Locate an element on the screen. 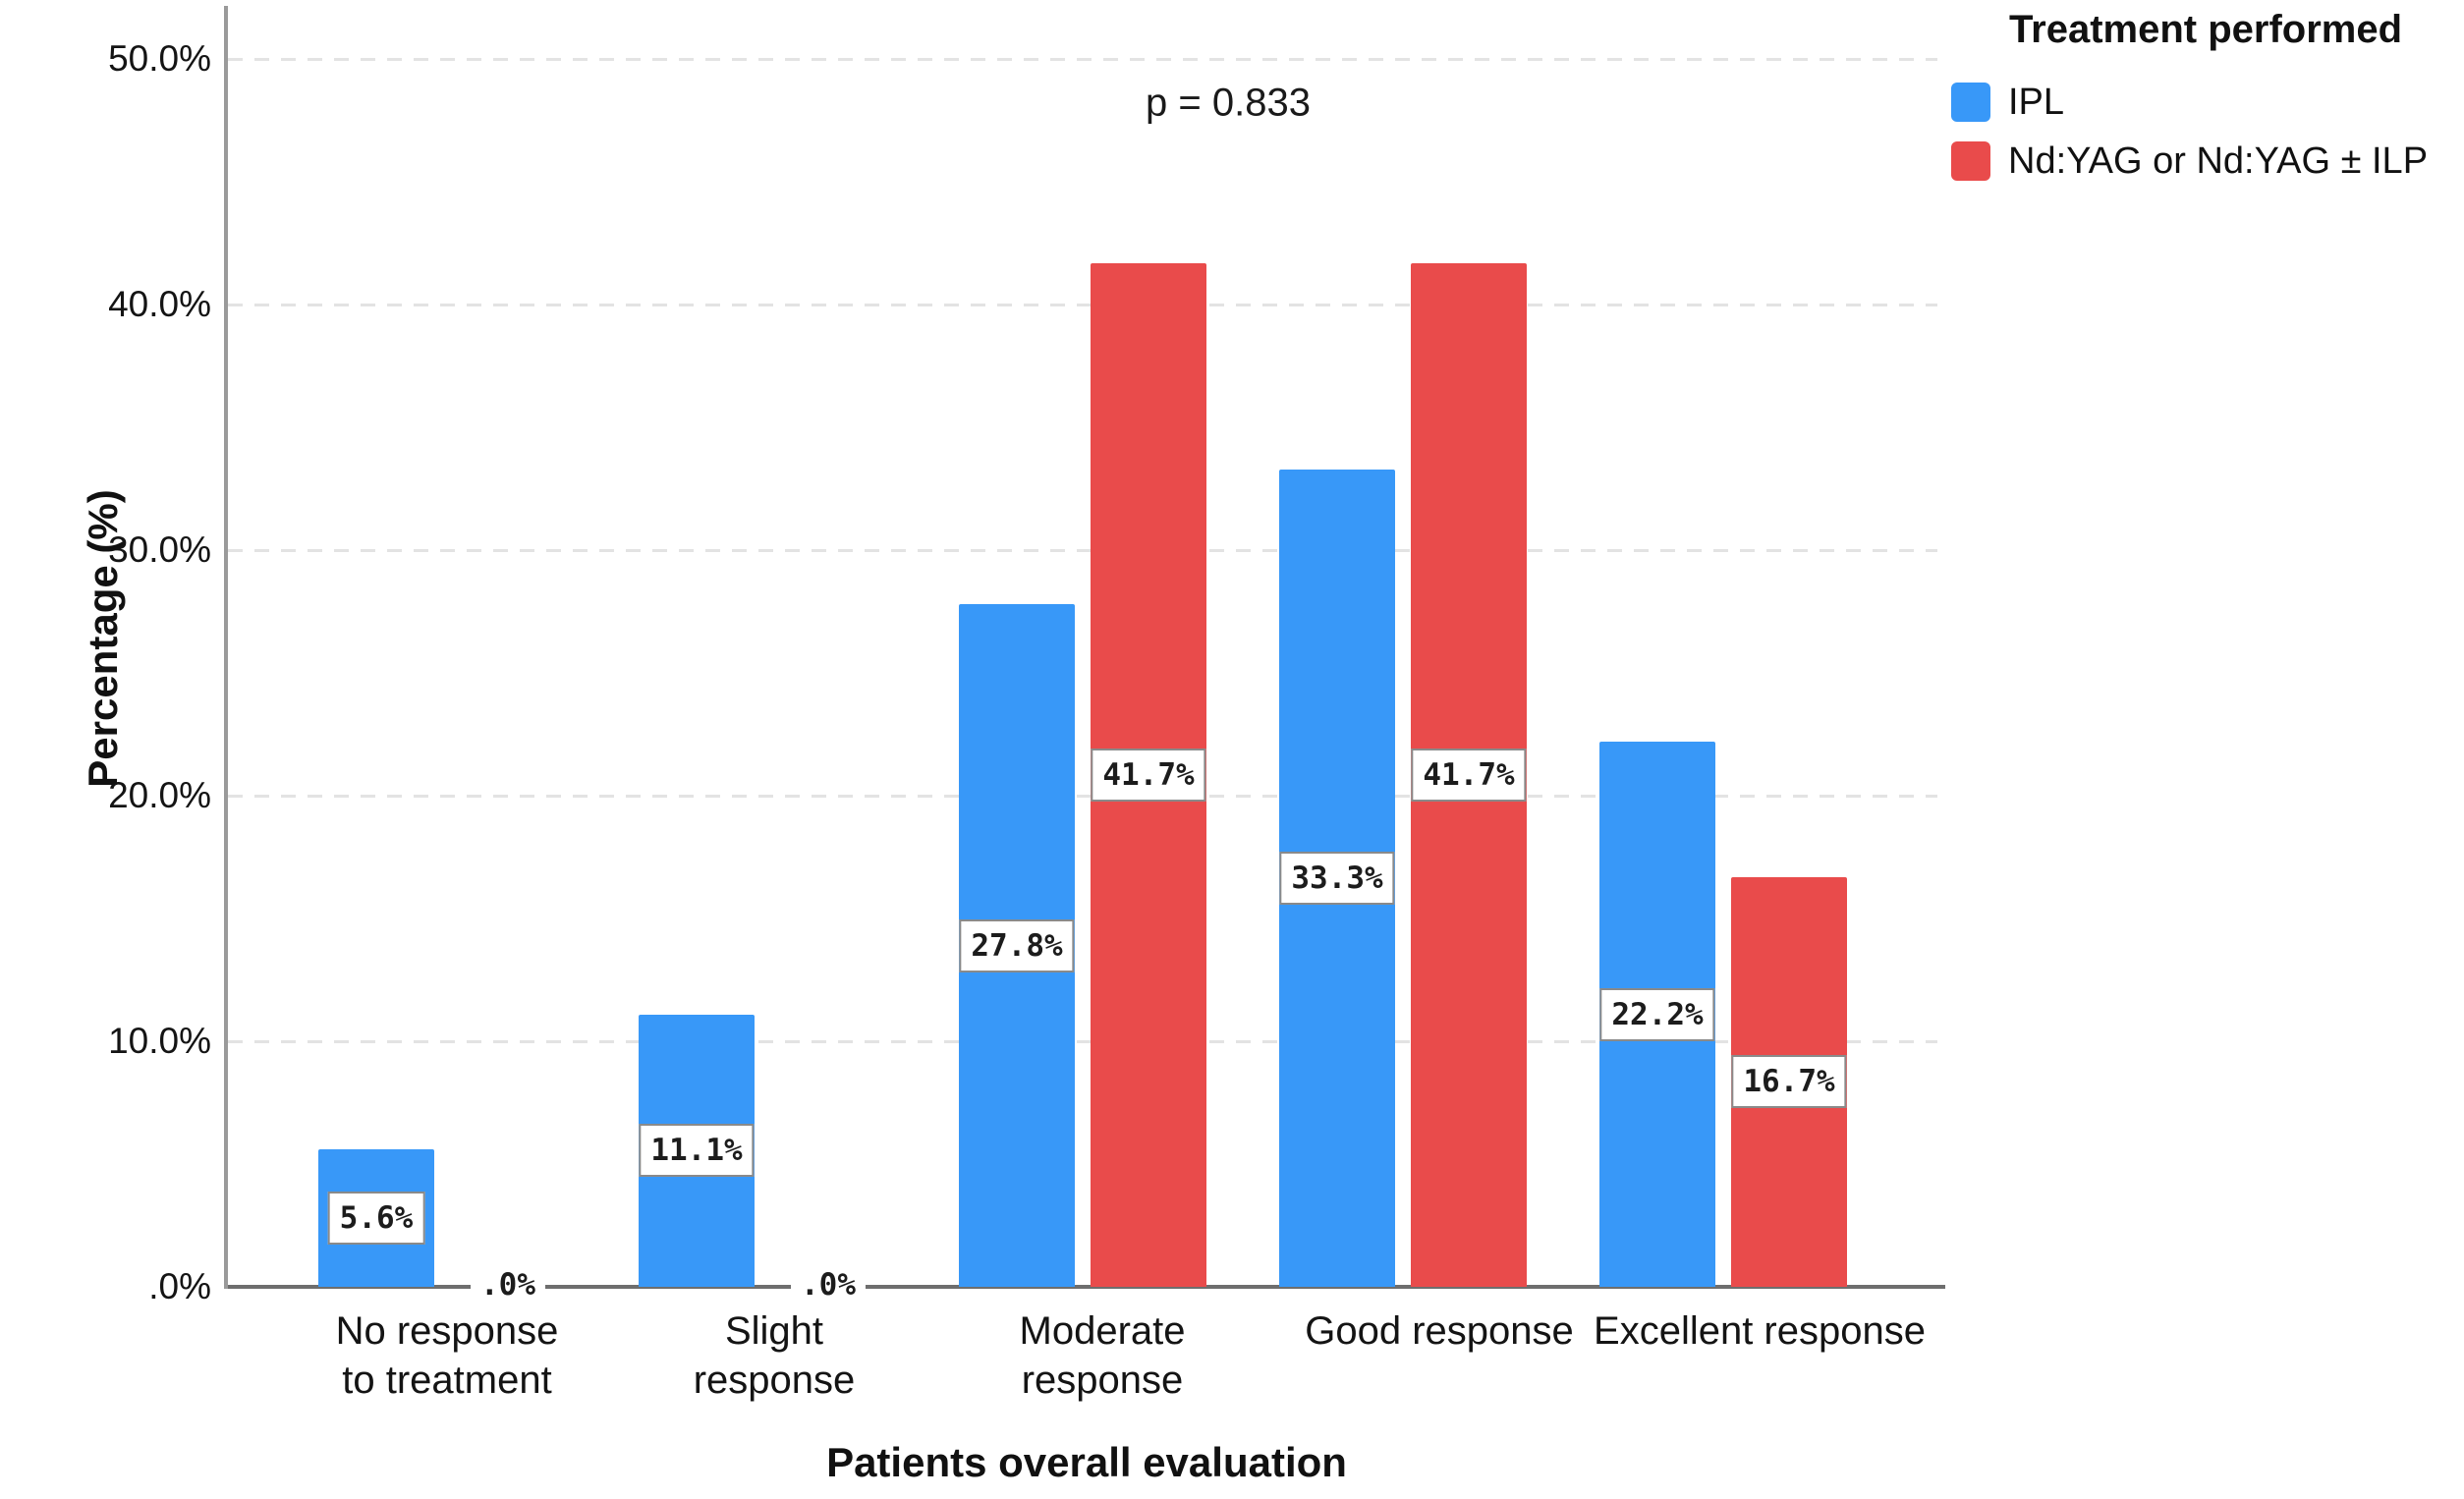 The width and height of the screenshot is (2464, 1499). bar-value-label: 33.3% is located at coordinates (1337, 878).